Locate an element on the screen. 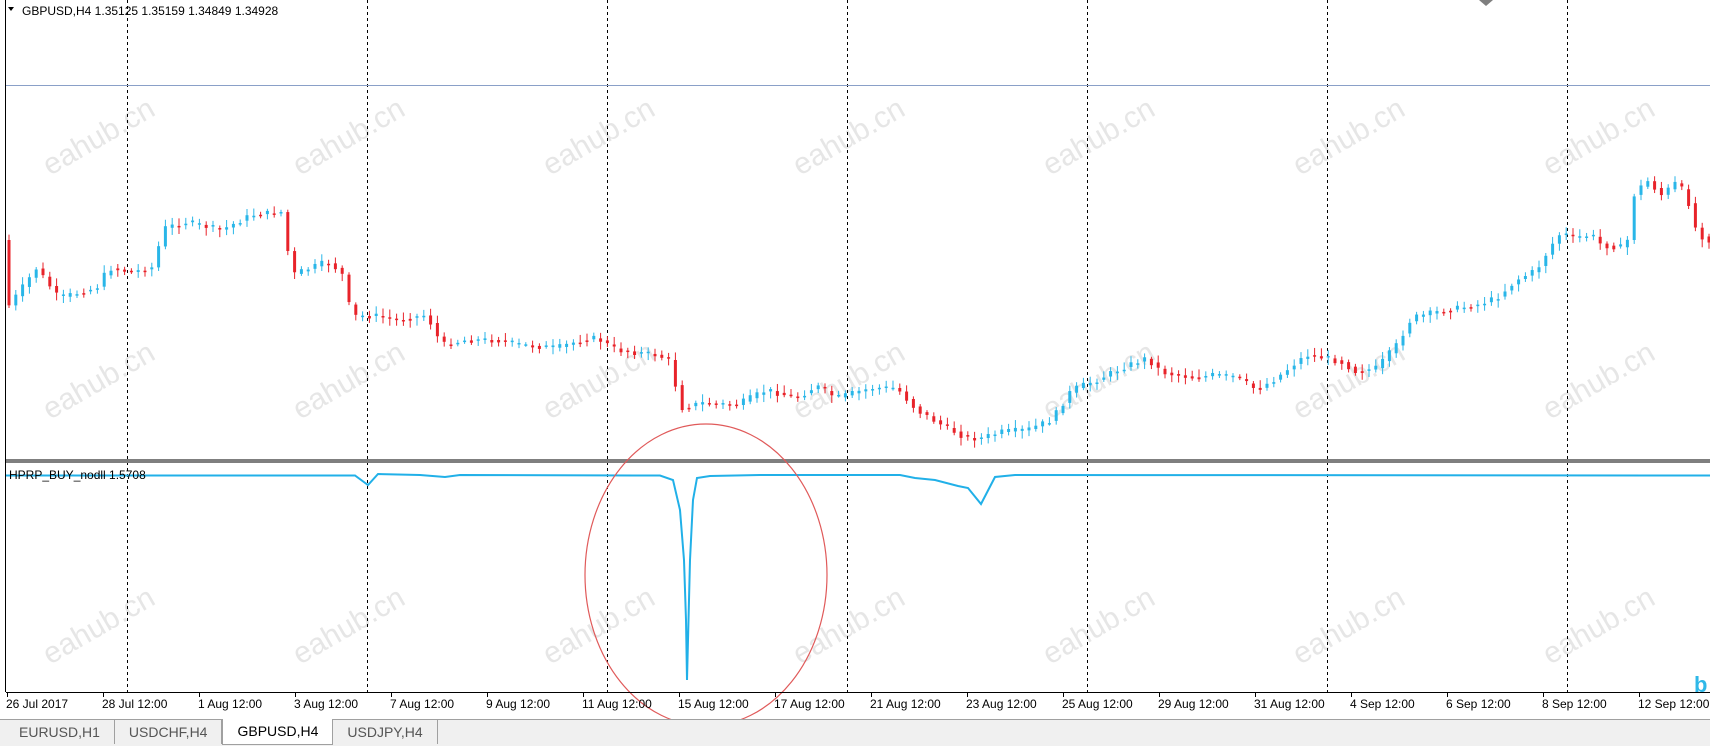 Image resolution: width=1710 pixels, height=746 pixels. tab-usdjpy-h4: USDJPY,H4 is located at coordinates (385, 732).